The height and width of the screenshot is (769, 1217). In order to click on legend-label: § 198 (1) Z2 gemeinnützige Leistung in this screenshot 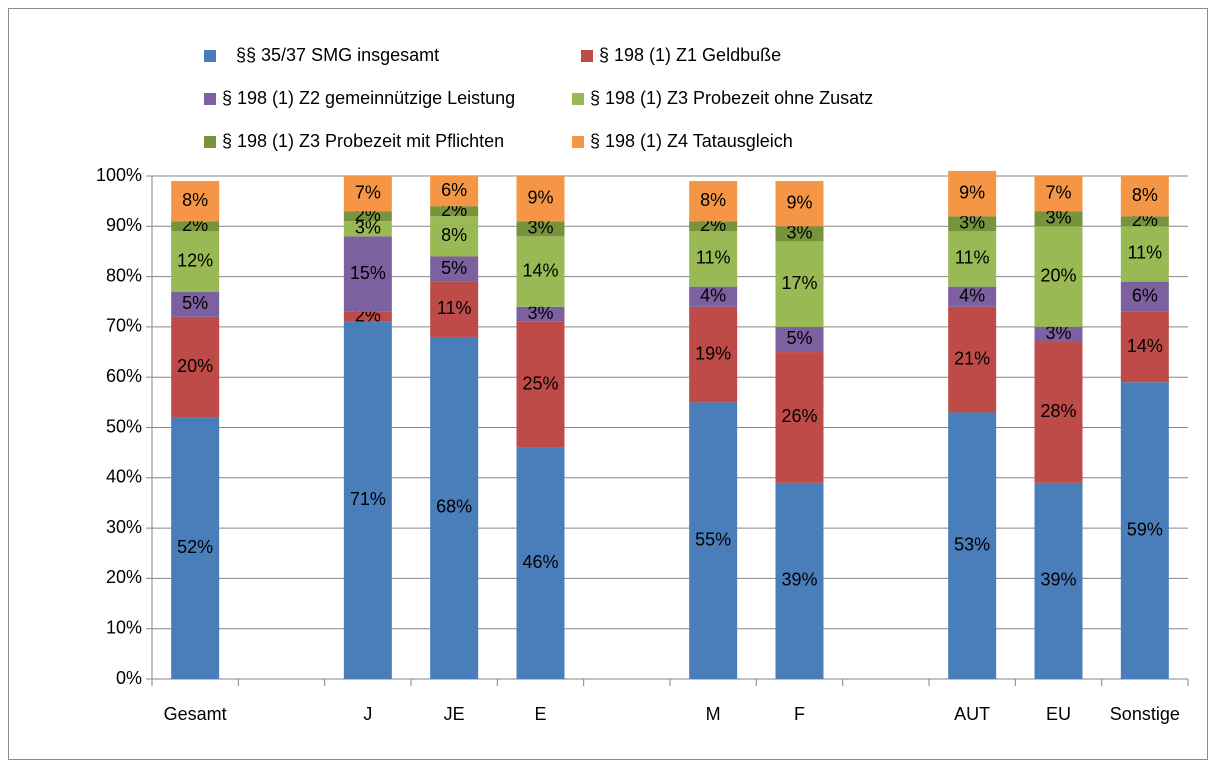, I will do `click(368, 98)`.